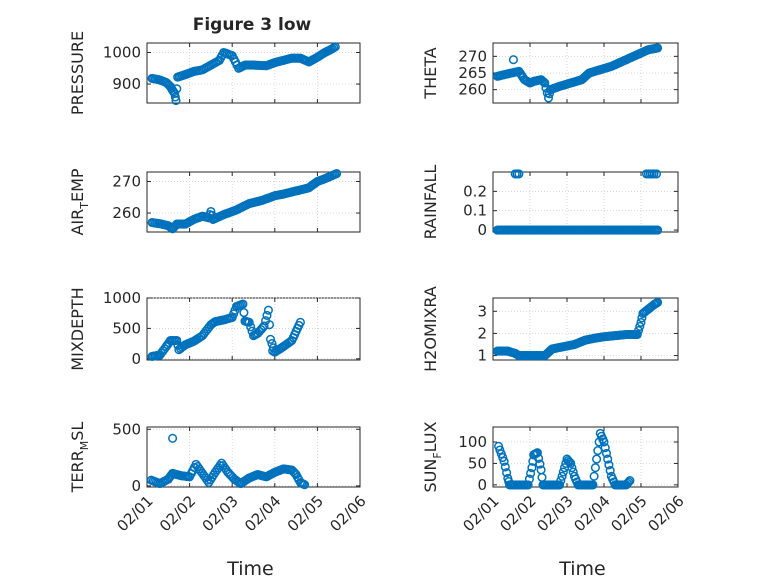 The height and width of the screenshot is (583, 778). I want to click on x-tick-label: 02/05, so click(305, 513).